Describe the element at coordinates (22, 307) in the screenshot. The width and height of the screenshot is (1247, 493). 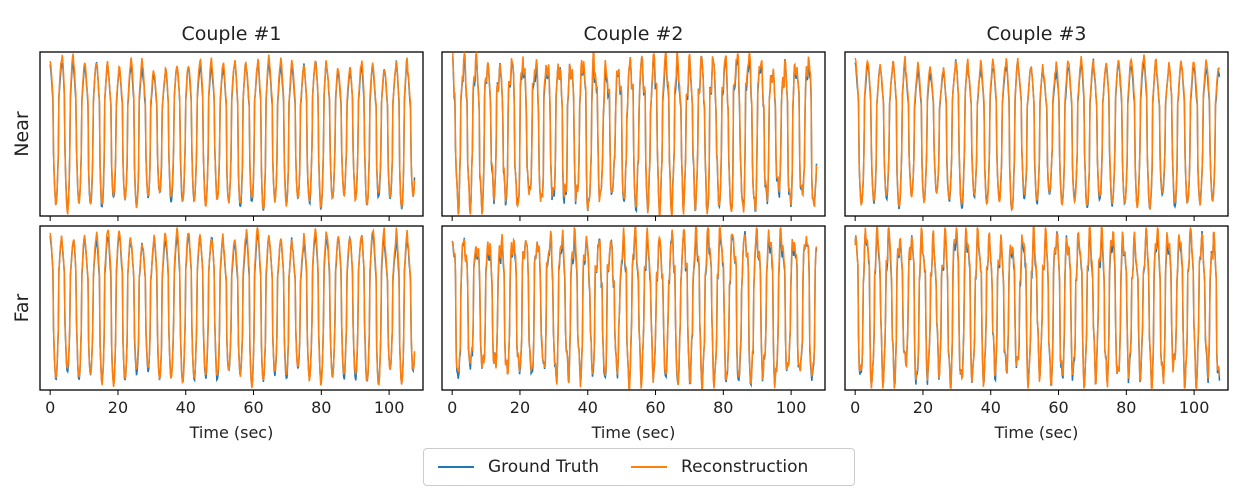
I see `row-label-far: Far` at that location.